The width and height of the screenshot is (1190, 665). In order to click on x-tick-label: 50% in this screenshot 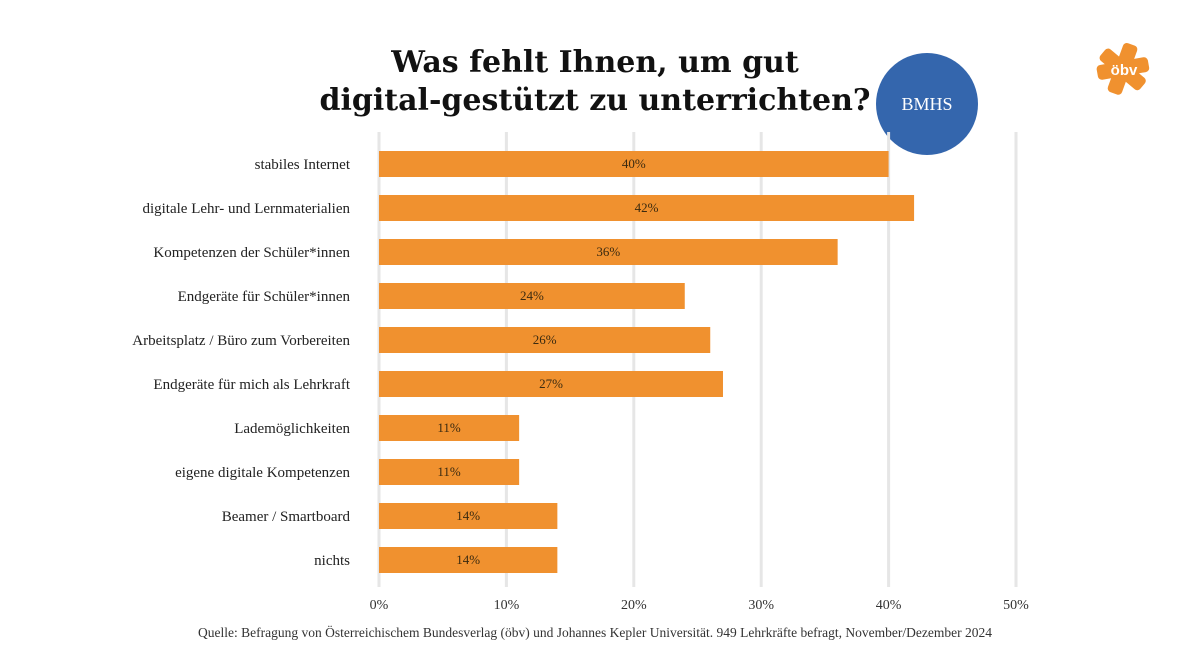, I will do `click(1016, 605)`.